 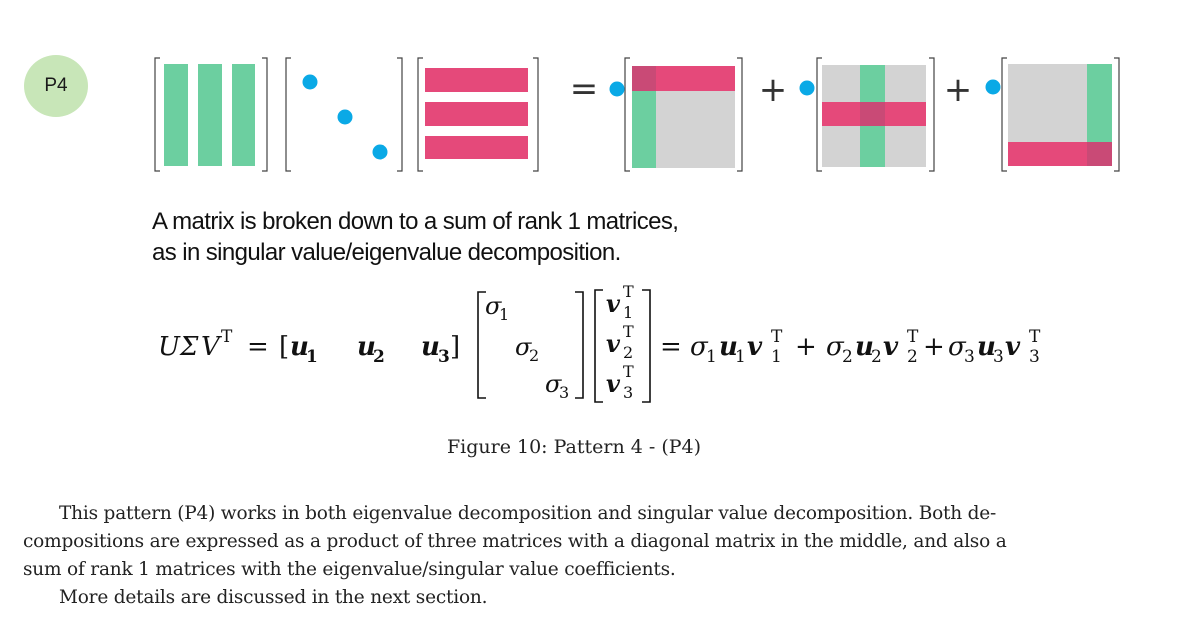 I want to click on eq-v3t: v, so click(x=613, y=383).